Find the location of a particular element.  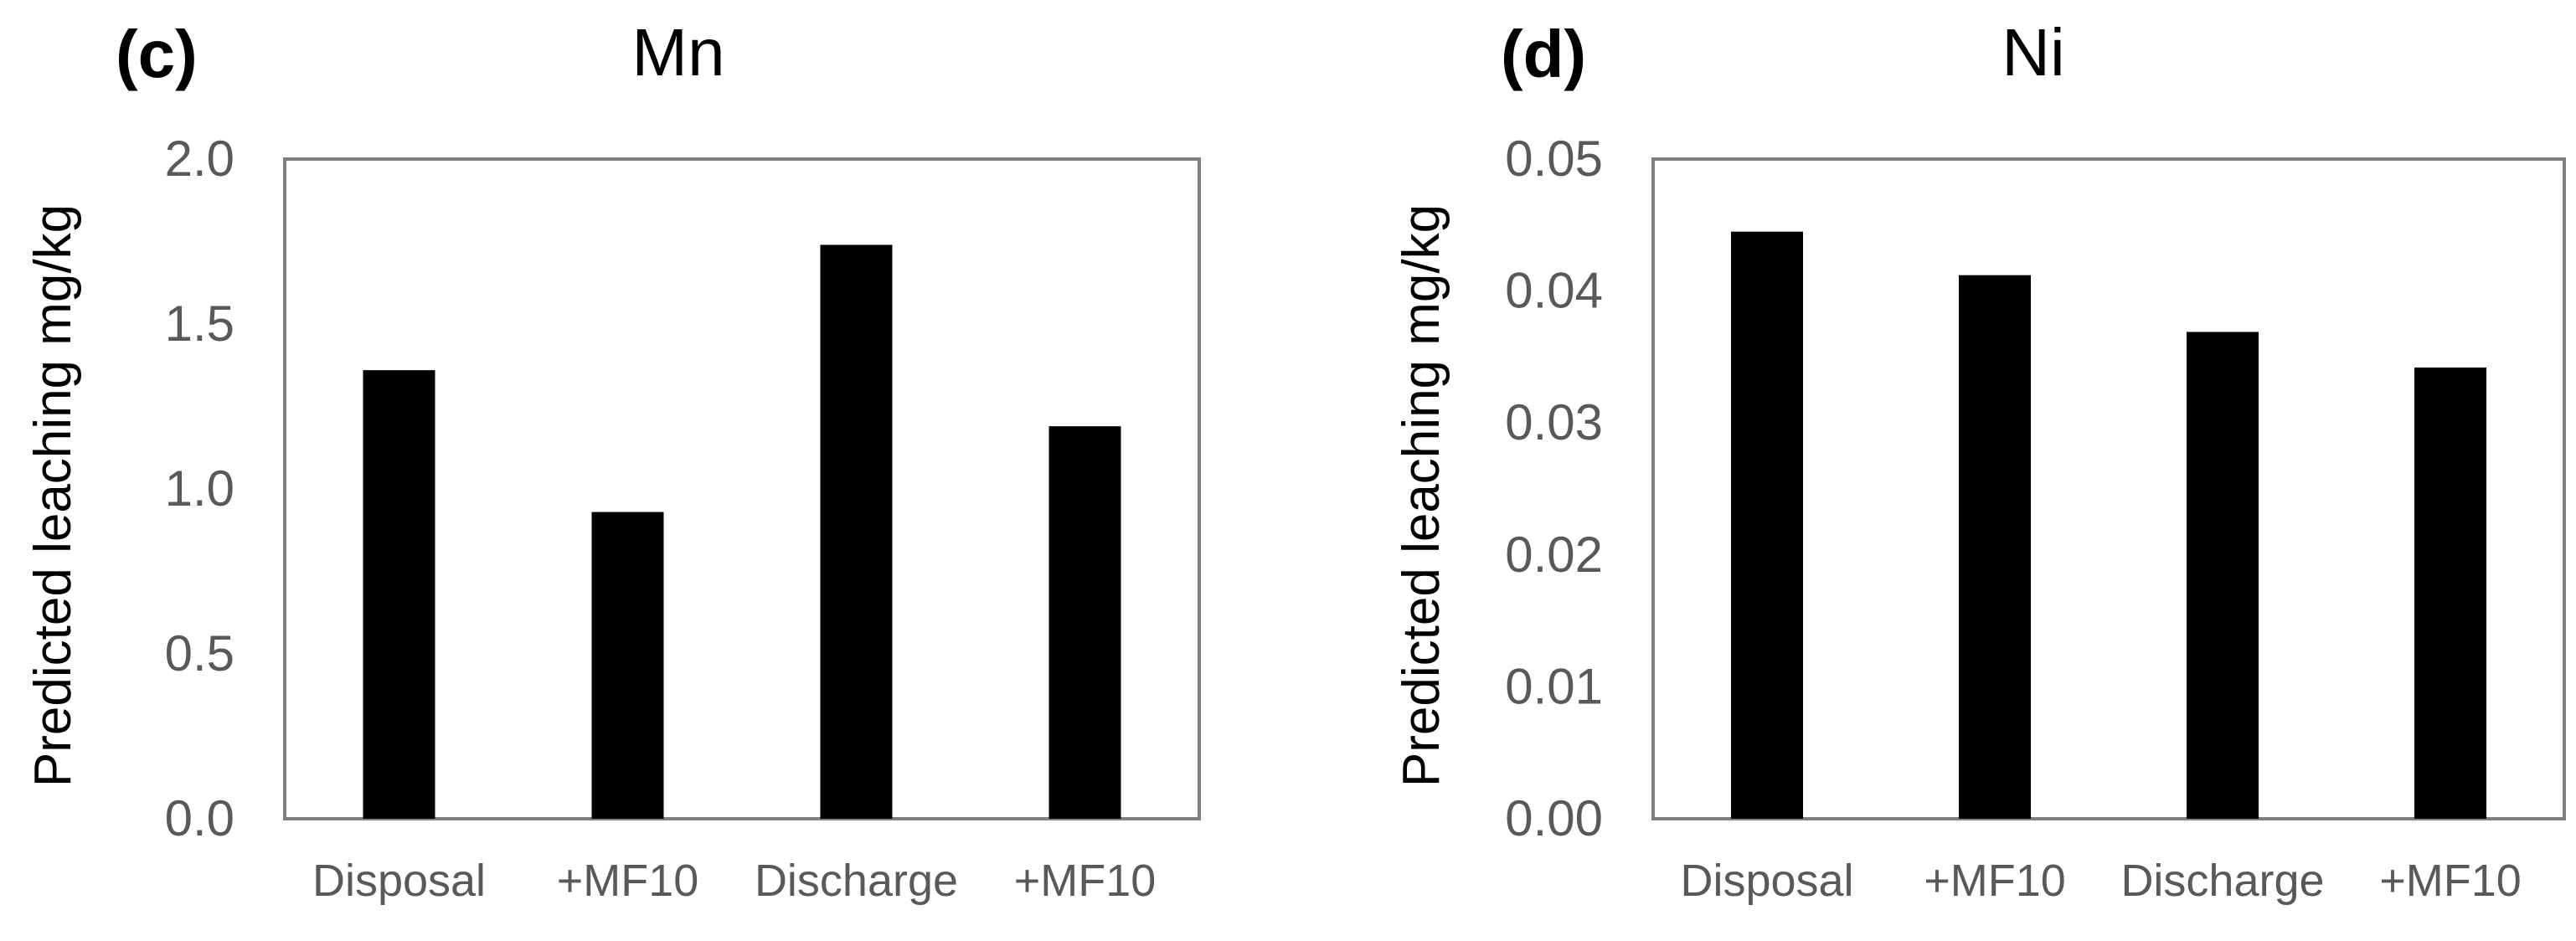

y-tick-label: 1.0 is located at coordinates (199, 488).